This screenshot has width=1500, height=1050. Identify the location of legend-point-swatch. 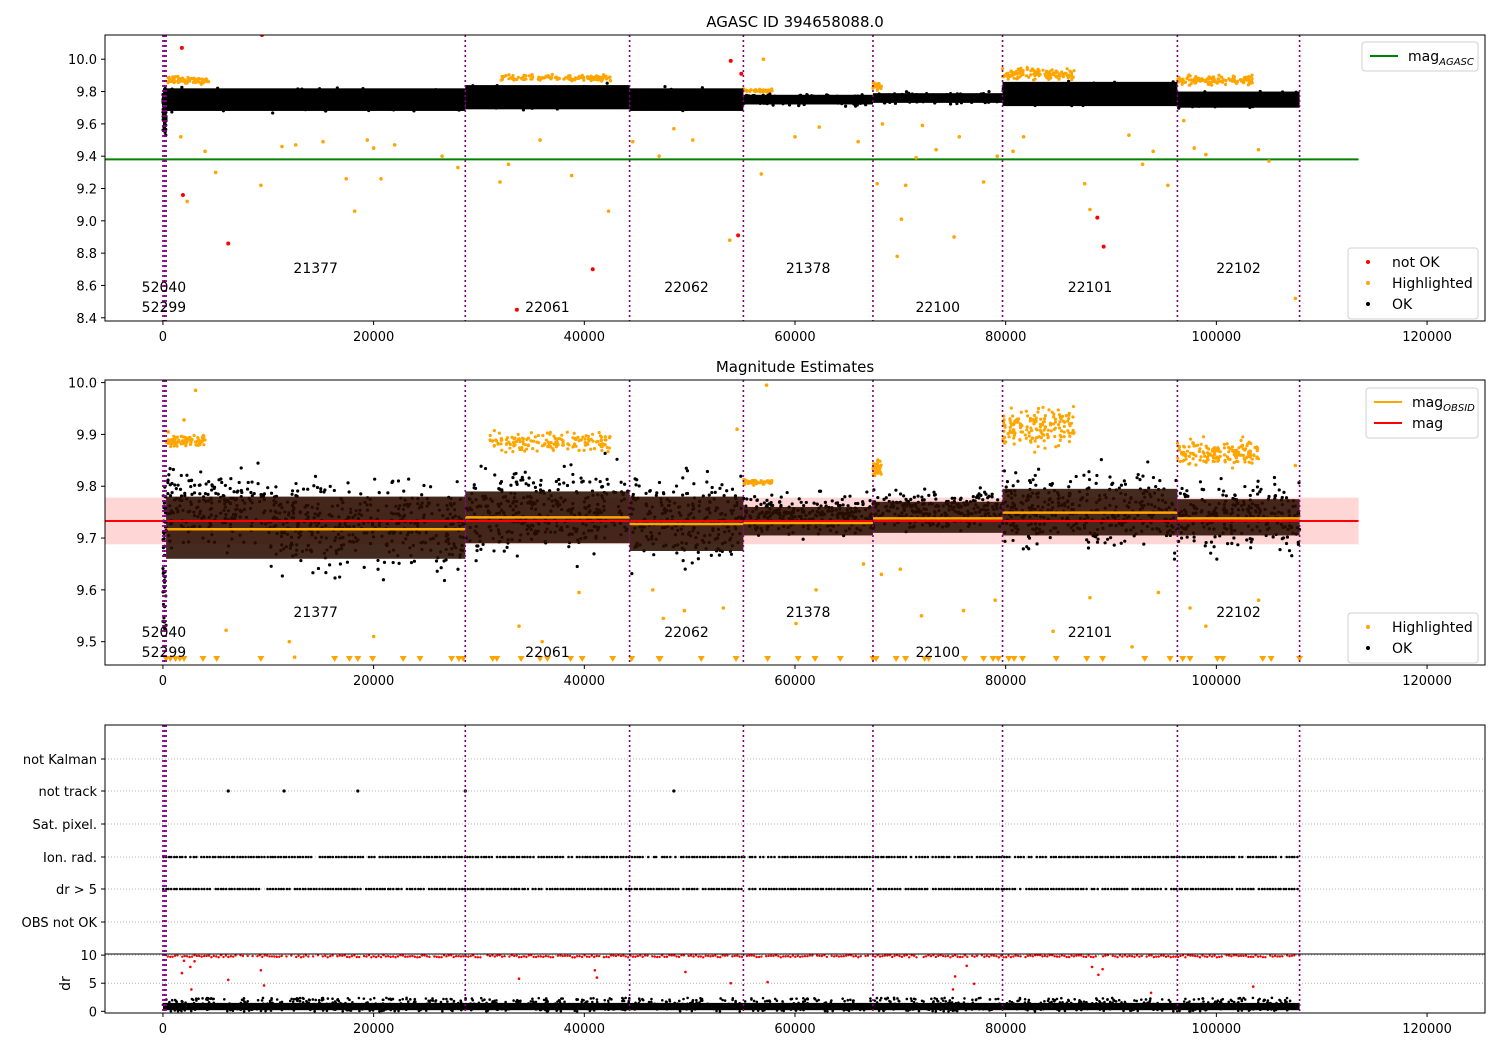
(1368, 304).